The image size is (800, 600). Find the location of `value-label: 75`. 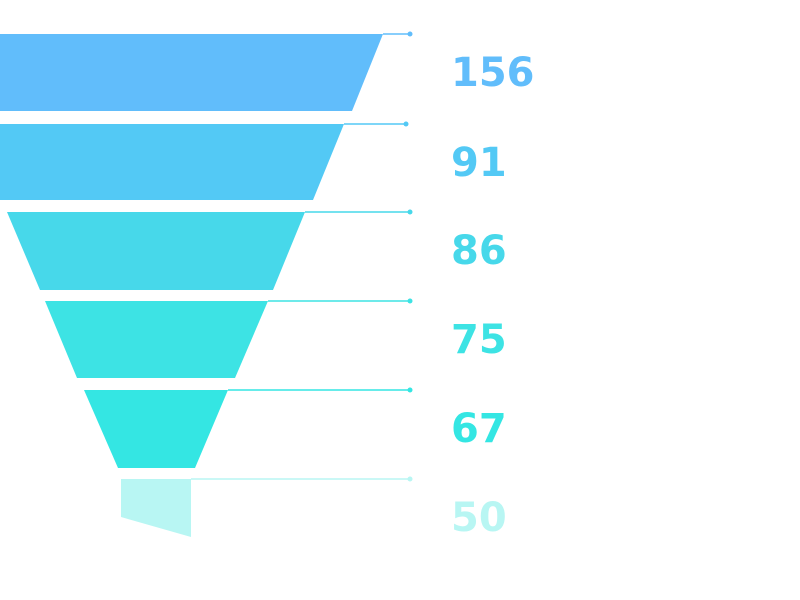

value-label: 75 is located at coordinates (479, 340).